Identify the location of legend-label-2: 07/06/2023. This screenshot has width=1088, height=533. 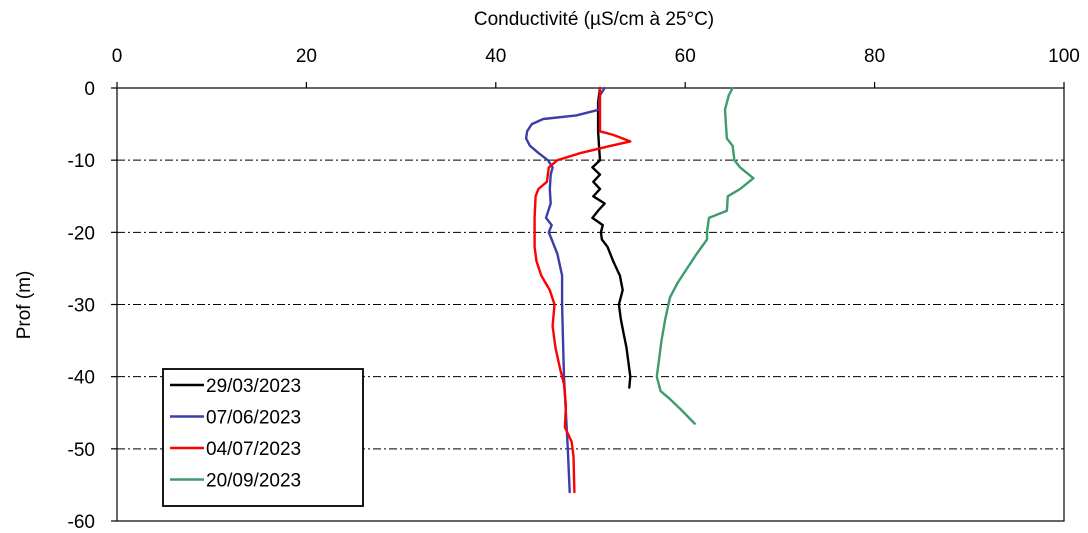
(253, 418).